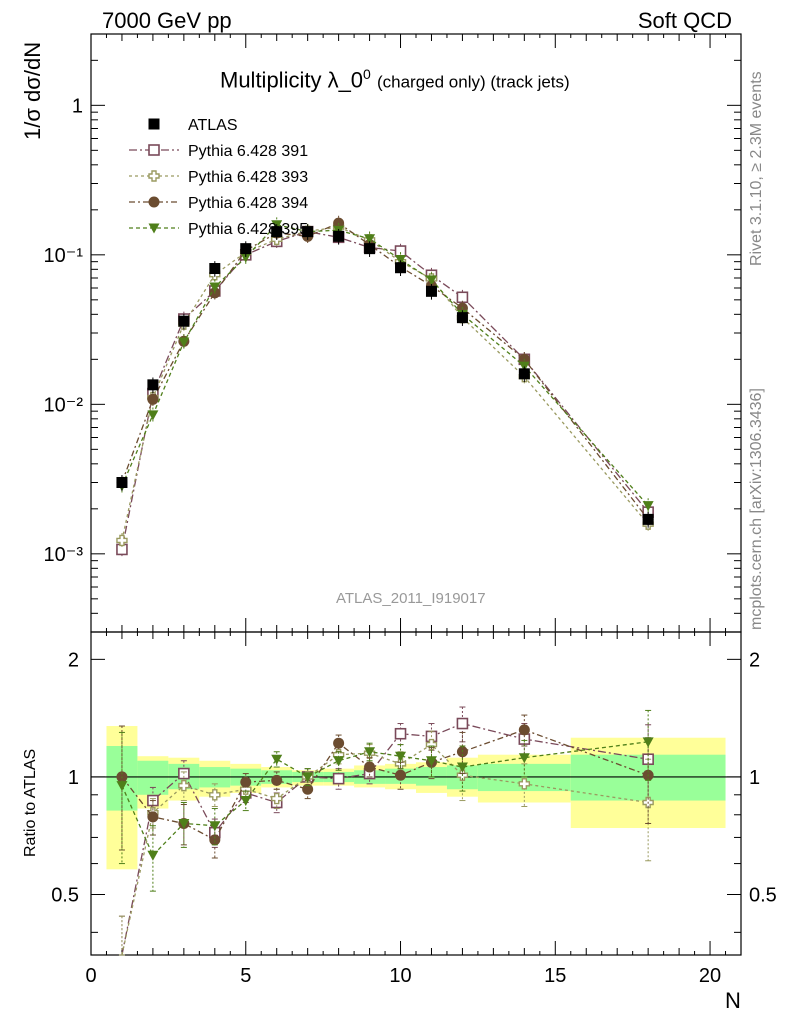 The image size is (786, 1024). Describe the element at coordinates (245, 976) in the screenshot. I see `x-tick-label: 5` at that location.